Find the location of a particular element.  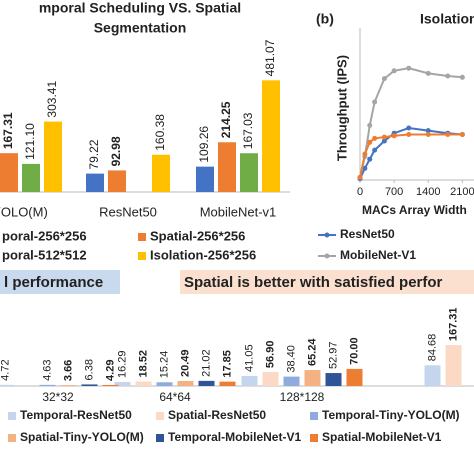

legend-label: ResNet50 is located at coordinates (367, 234).